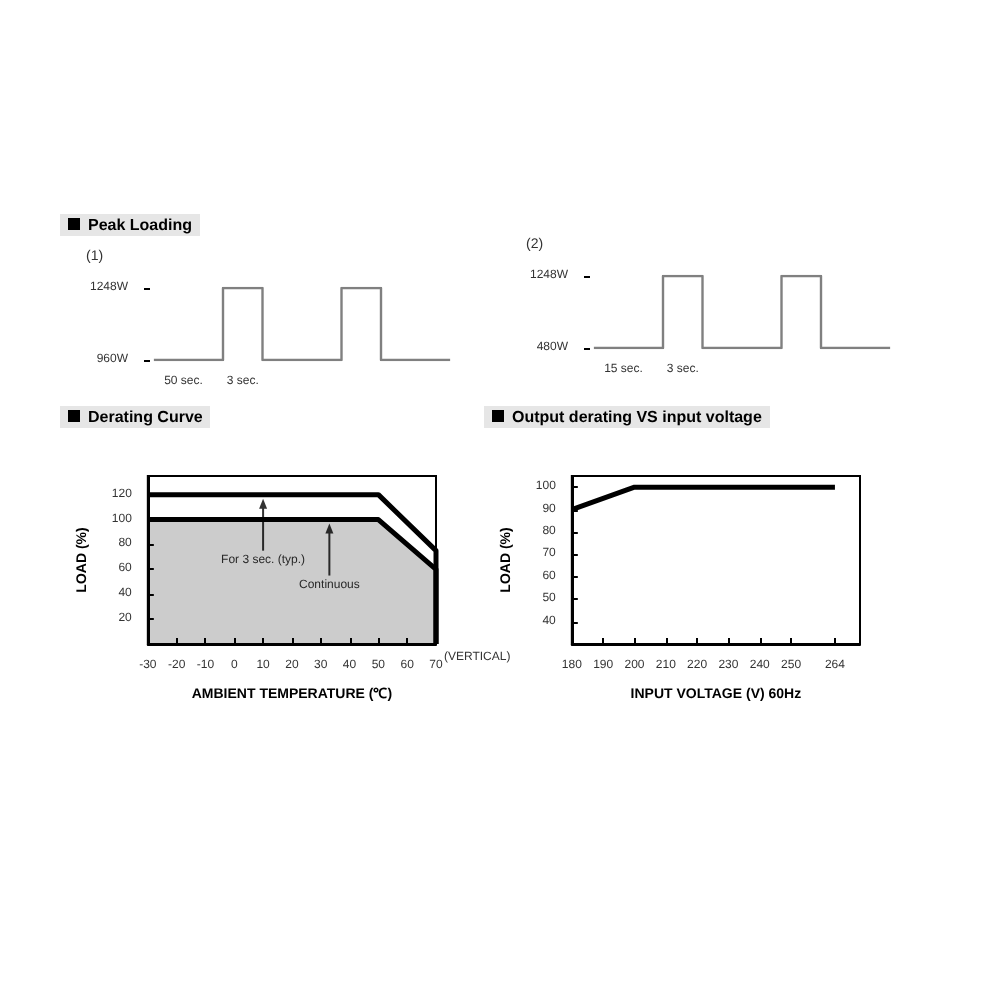  I want to click on chart-title: Peak Loading, so click(140, 224).